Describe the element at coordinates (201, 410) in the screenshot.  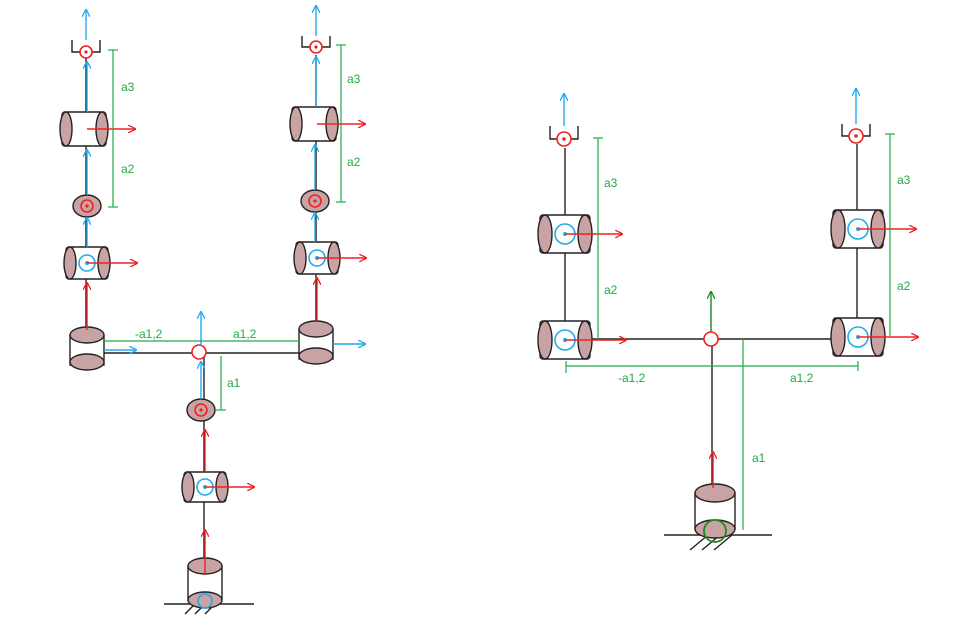
I see `left-small-joint` at that location.